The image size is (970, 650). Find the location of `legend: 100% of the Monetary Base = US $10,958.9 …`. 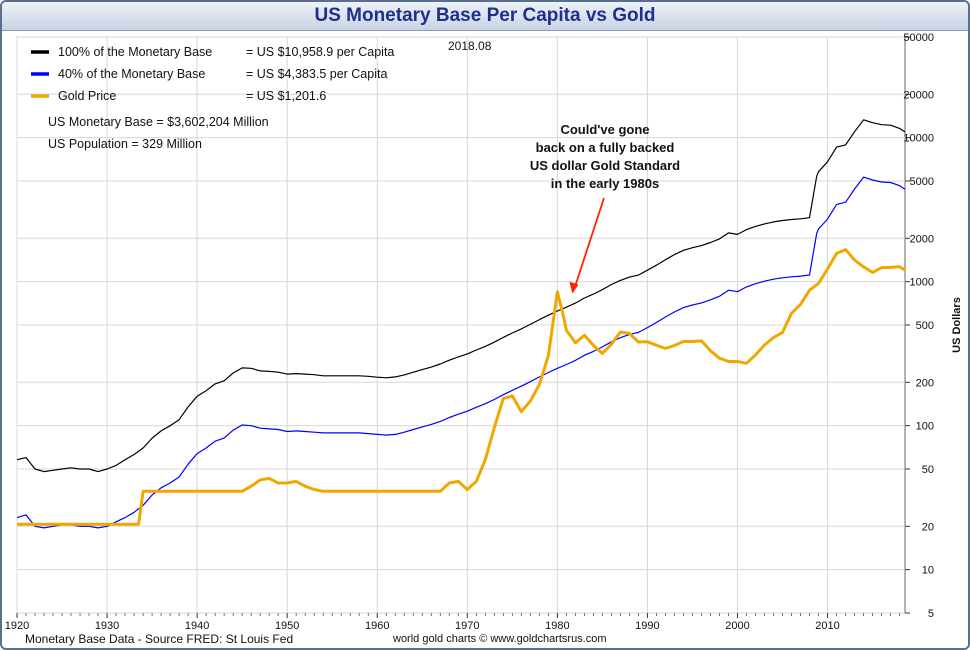

legend: 100% of the Monetary Base = US $10,958.9 … is located at coordinates (212, 74).